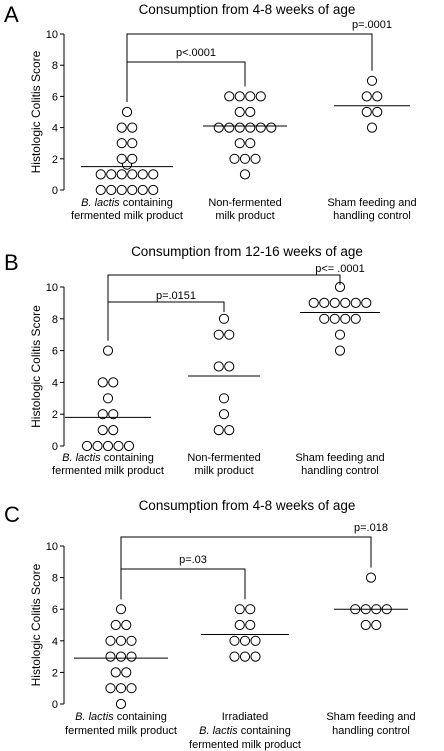 The image size is (444, 751). Describe the element at coordinates (11, 14) in the screenshot. I see `panel-letter: A` at that location.